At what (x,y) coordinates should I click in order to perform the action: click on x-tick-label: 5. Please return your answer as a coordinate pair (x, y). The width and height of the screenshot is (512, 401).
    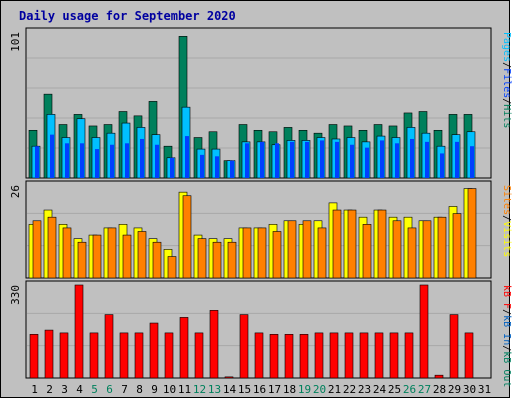
    Looking at the image, I should click on (94, 389).